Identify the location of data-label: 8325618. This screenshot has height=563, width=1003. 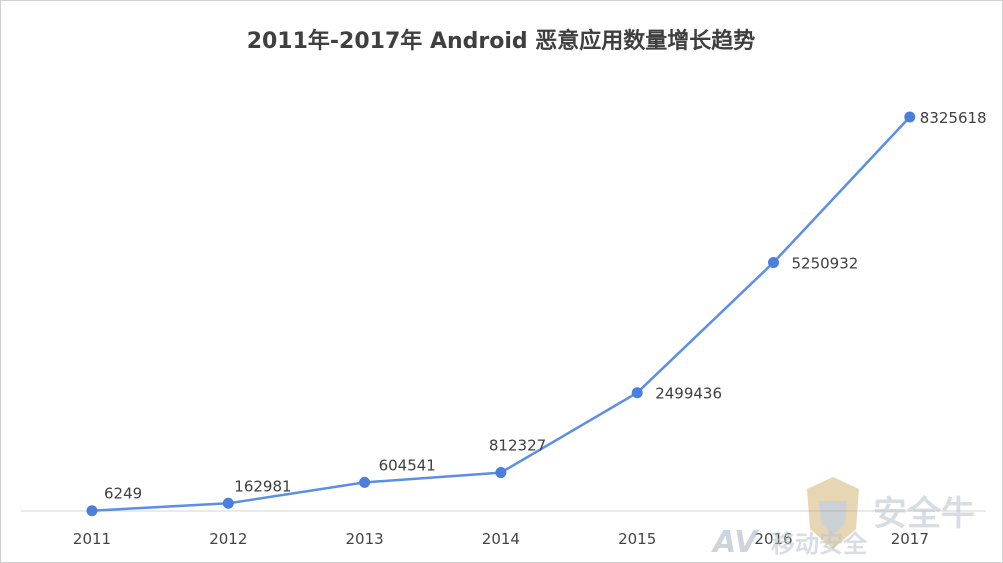
(953, 118).